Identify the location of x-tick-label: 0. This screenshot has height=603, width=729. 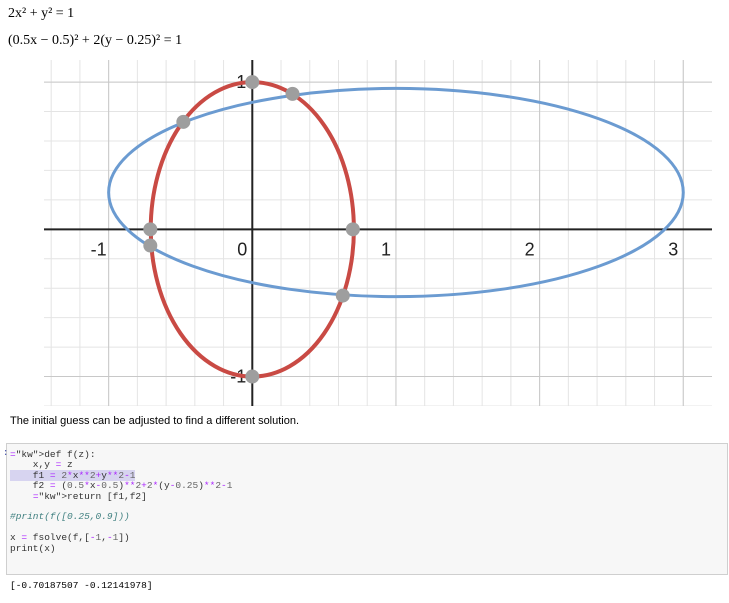
(242, 249).